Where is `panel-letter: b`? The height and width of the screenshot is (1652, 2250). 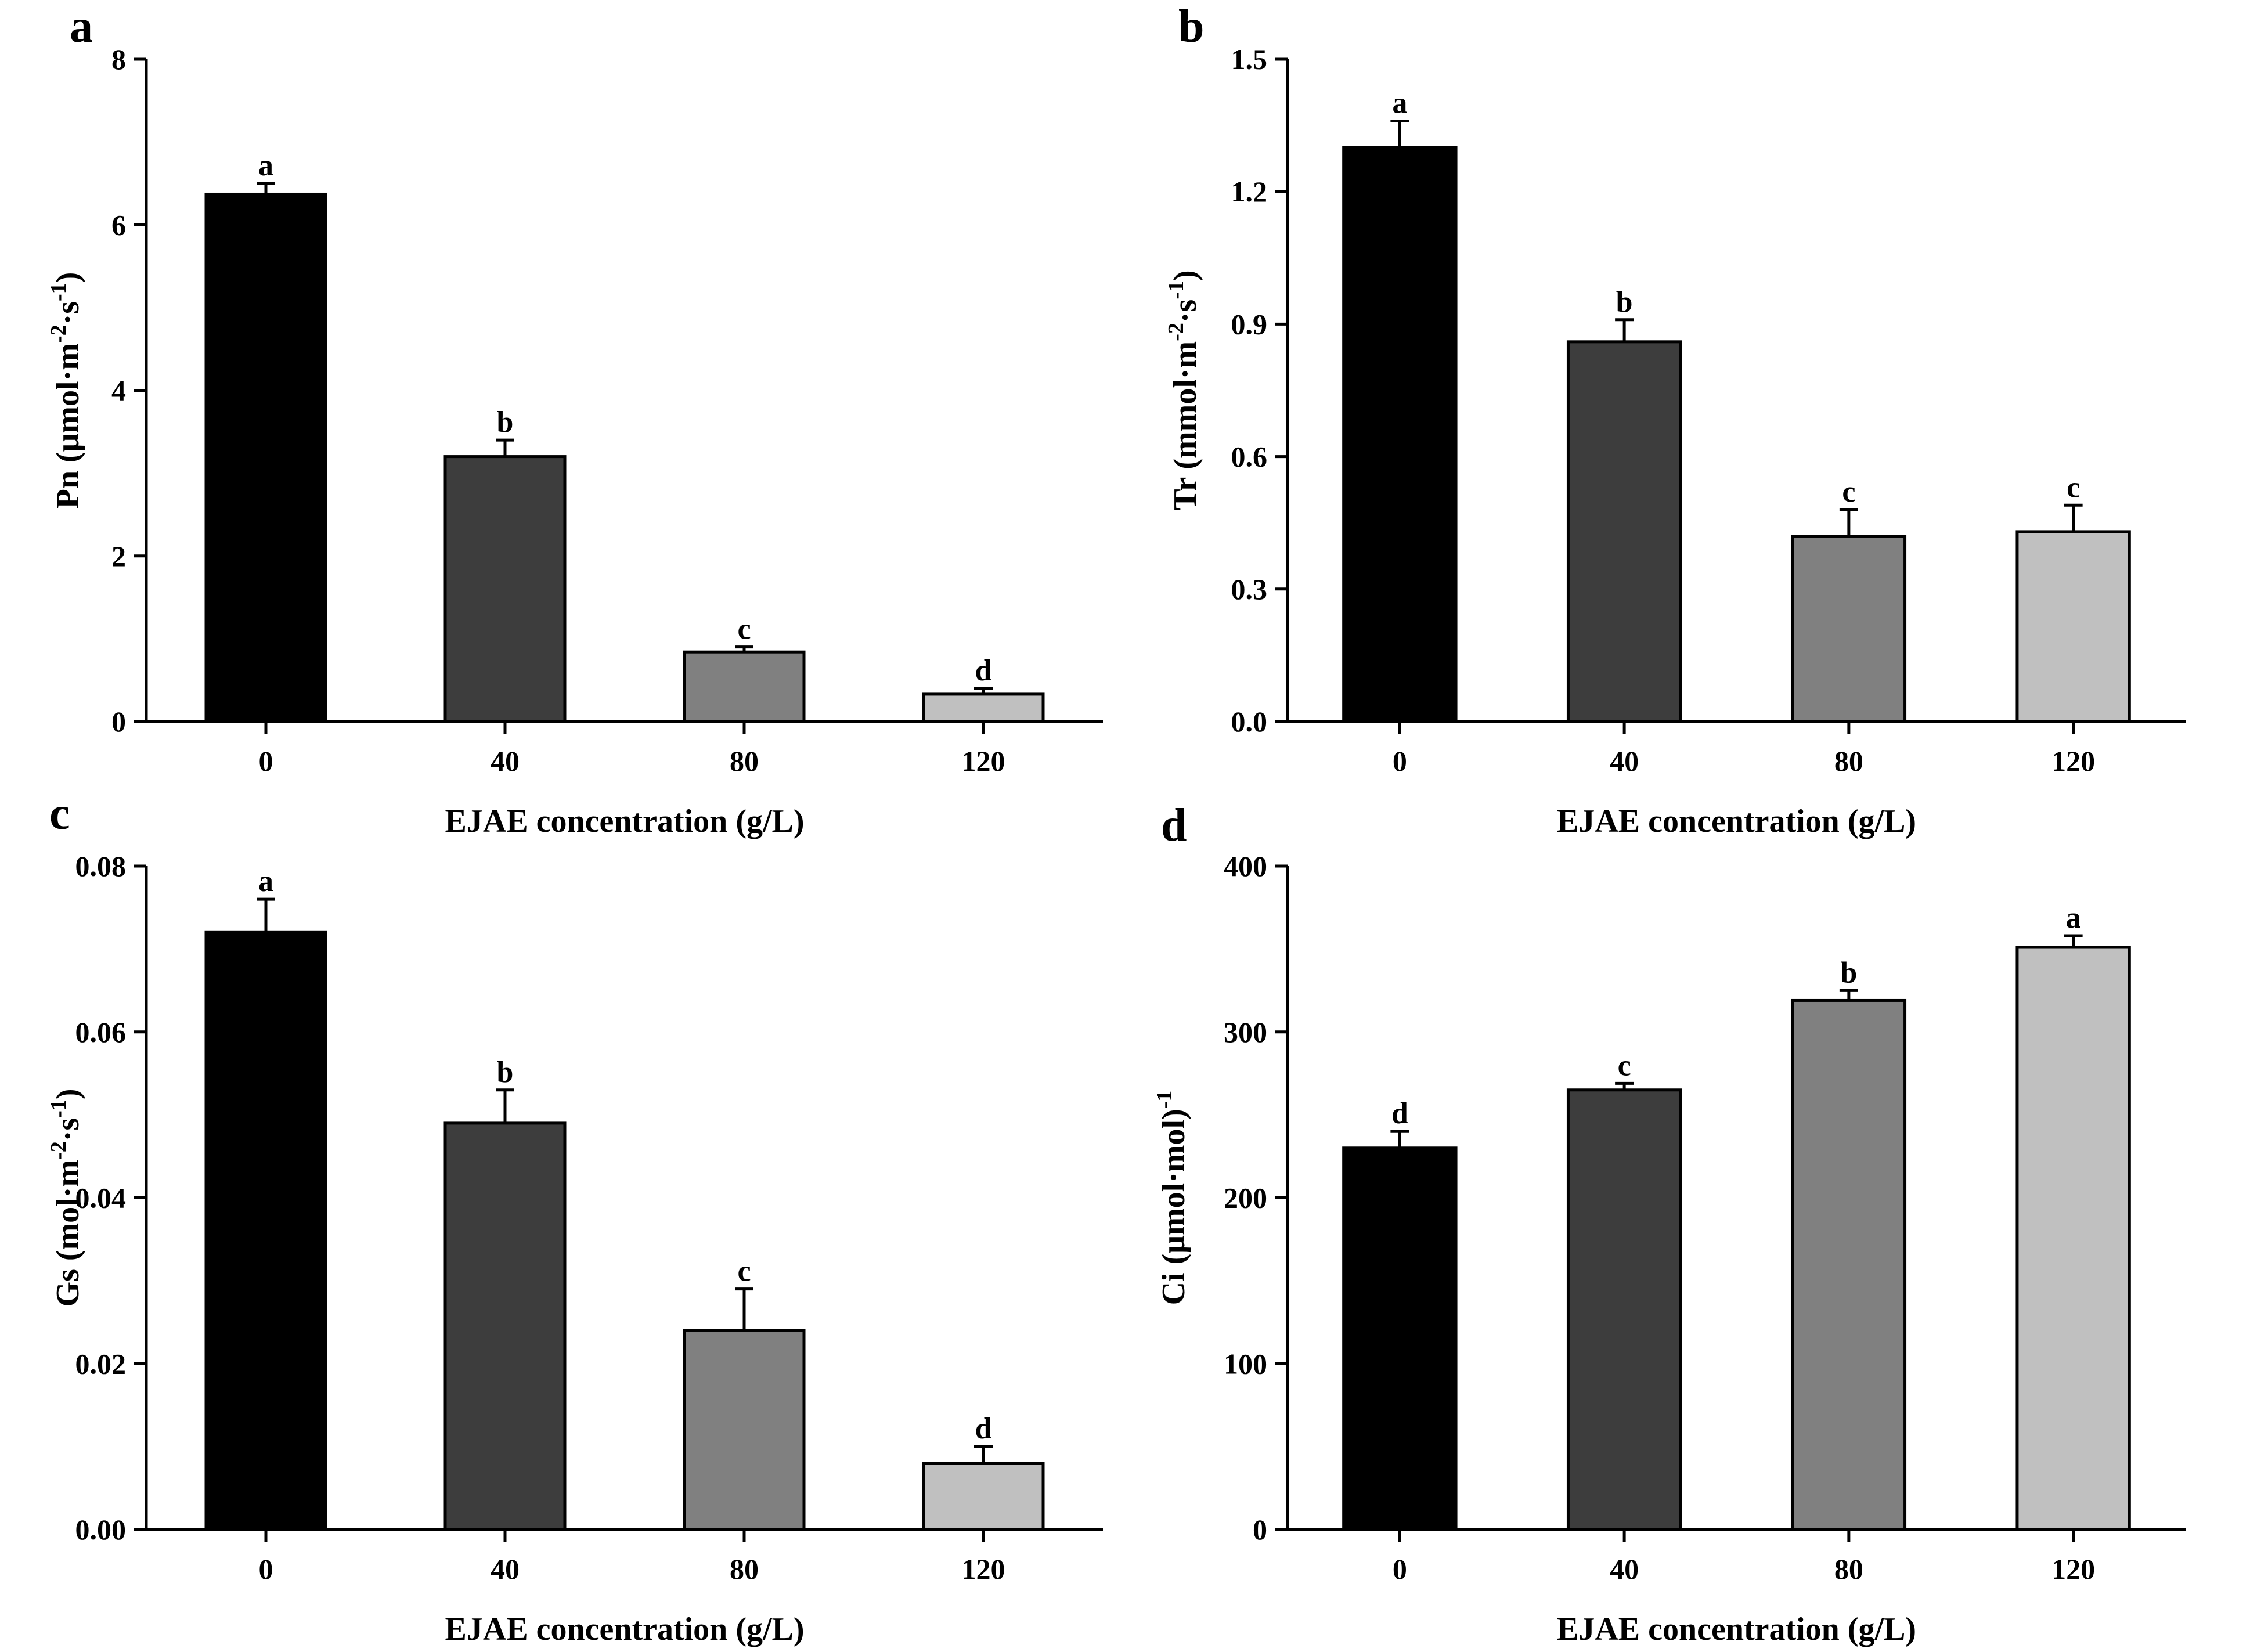 panel-letter: b is located at coordinates (1191, 26).